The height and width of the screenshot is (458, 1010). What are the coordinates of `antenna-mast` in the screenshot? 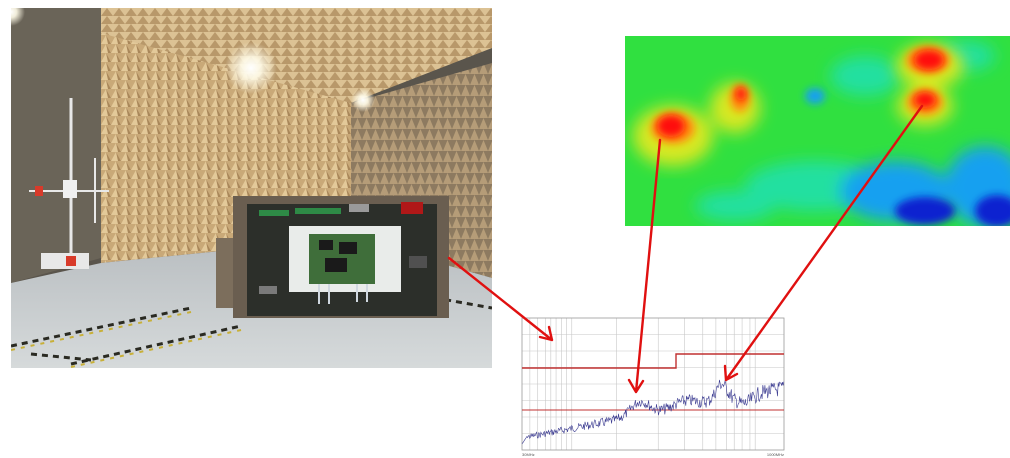 It's located at (69, 183).